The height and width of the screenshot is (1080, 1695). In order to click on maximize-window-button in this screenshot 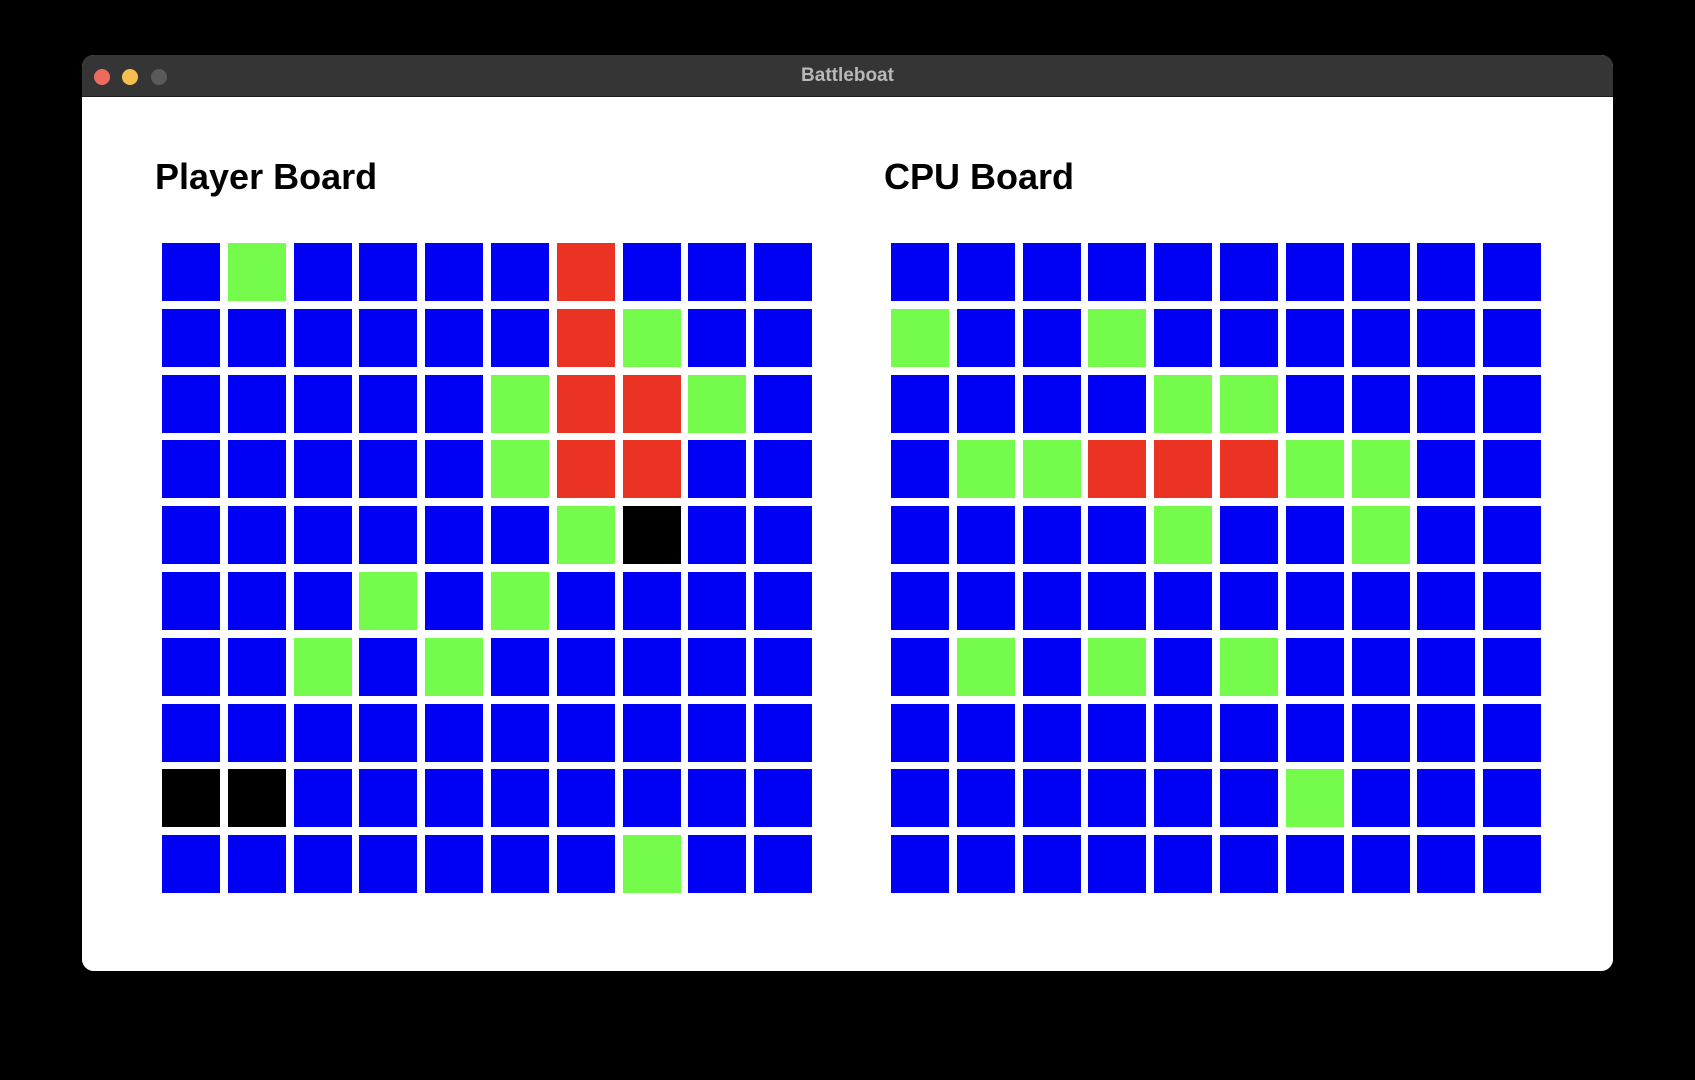, I will do `click(159, 77)`.